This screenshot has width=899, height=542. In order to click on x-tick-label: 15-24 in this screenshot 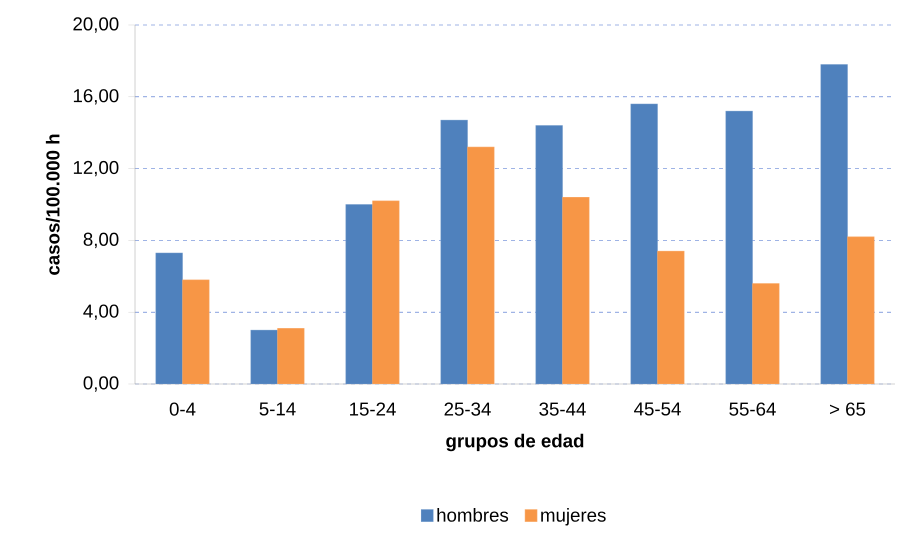, I will do `click(373, 409)`.